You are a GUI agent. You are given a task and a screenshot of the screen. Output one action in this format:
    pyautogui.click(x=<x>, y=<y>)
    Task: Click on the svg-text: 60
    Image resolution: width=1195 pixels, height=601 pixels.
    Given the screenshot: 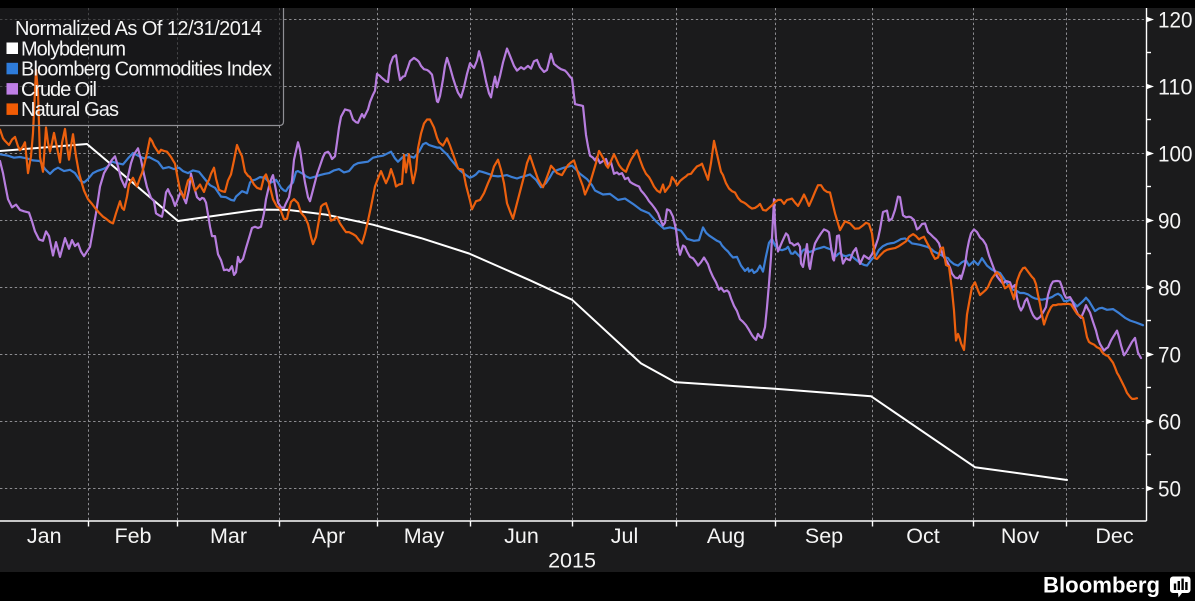 What is the action you would take?
    pyautogui.click(x=1169, y=422)
    